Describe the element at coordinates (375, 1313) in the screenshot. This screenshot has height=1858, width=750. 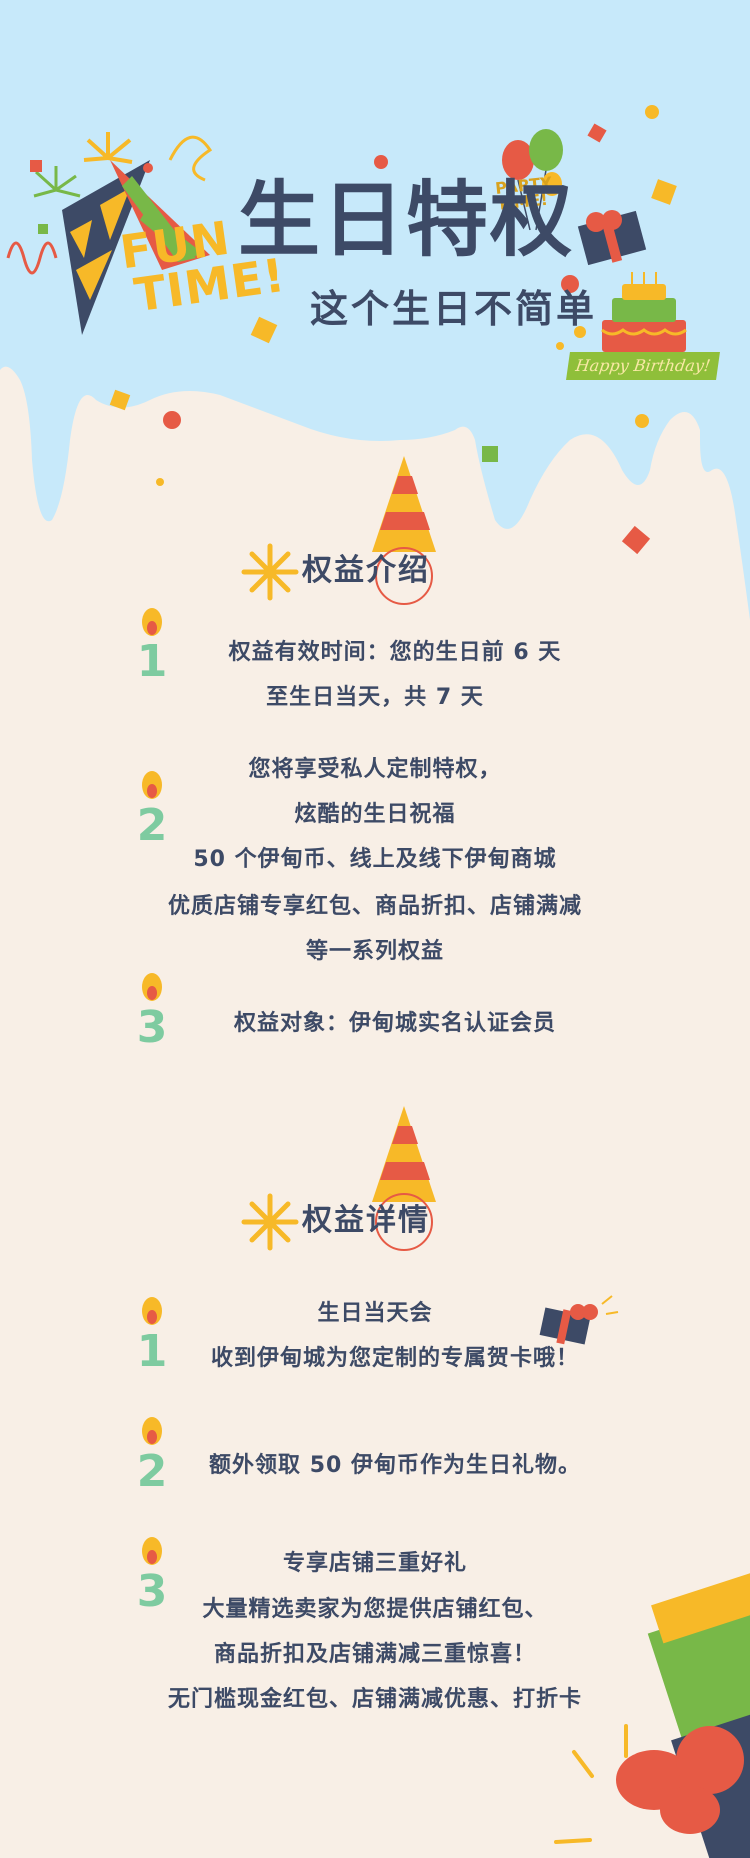
I see `details-item-1-line-1: 生日当天会` at that location.